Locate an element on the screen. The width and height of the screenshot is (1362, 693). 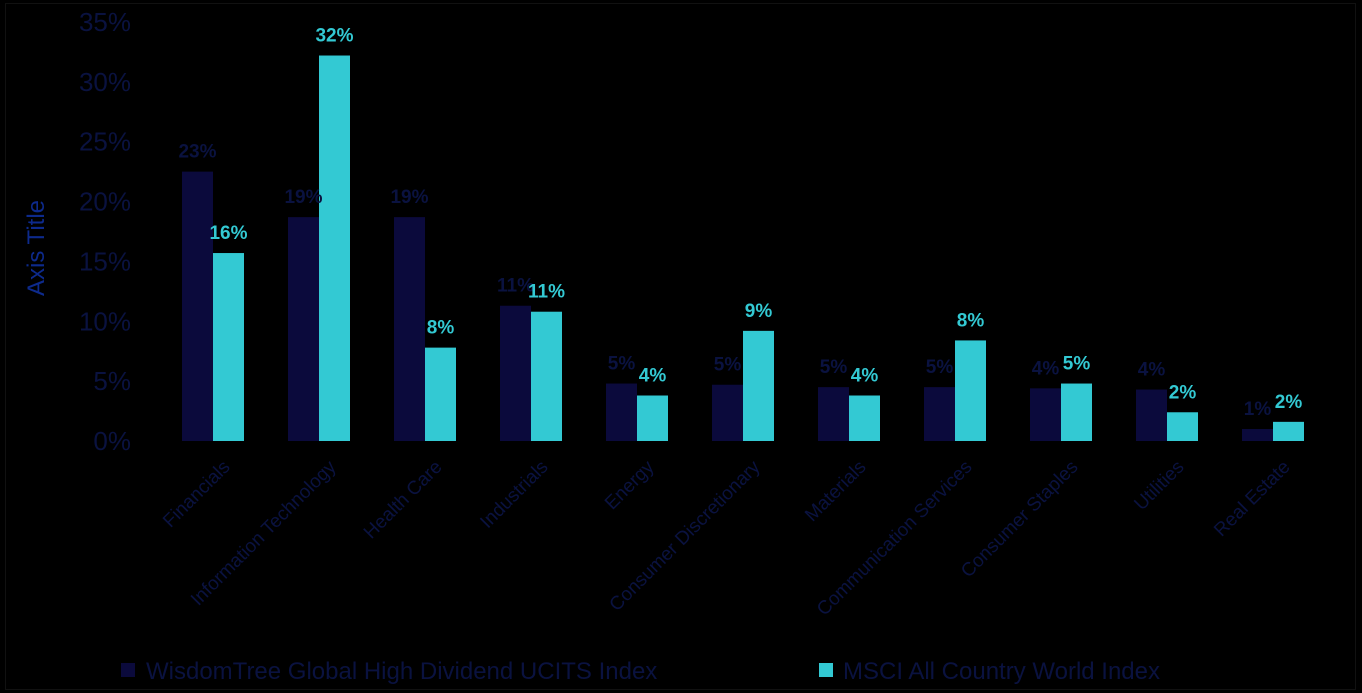
data-label: 32% is located at coordinates (334, 36).